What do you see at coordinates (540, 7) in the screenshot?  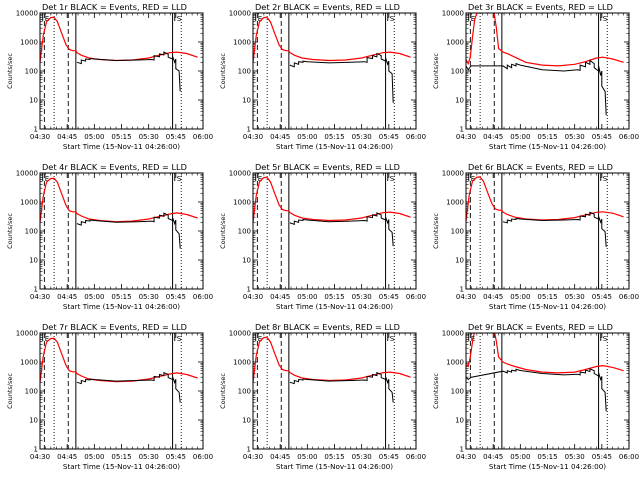 I see `panel-title: Det 3r BLACK = Events, RED = LLD` at bounding box center [540, 7].